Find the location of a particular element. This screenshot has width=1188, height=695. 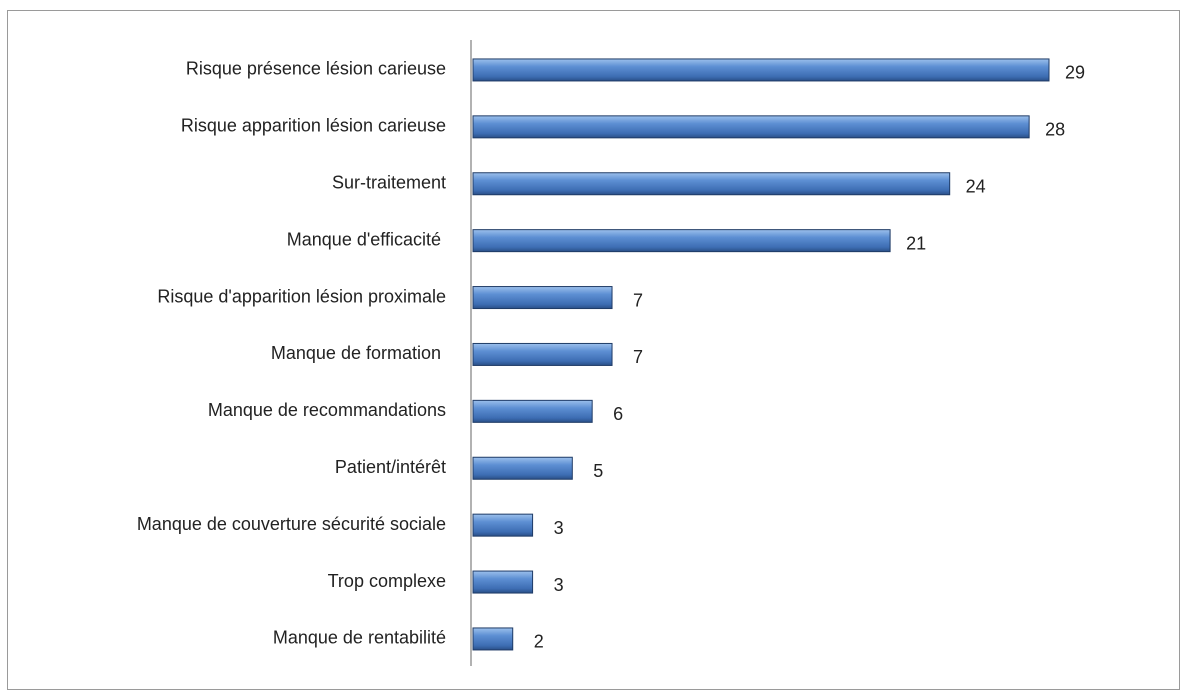

data-label: 29 is located at coordinates (1075, 73).